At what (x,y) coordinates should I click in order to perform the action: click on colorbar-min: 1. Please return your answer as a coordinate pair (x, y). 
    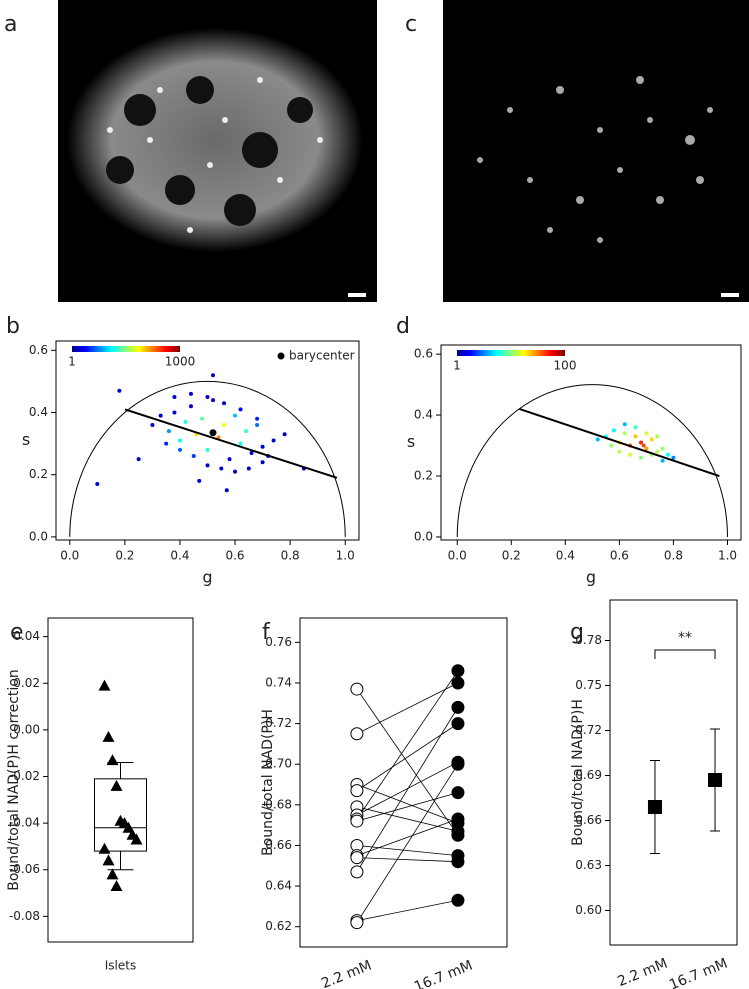
    Looking at the image, I should click on (72, 362).